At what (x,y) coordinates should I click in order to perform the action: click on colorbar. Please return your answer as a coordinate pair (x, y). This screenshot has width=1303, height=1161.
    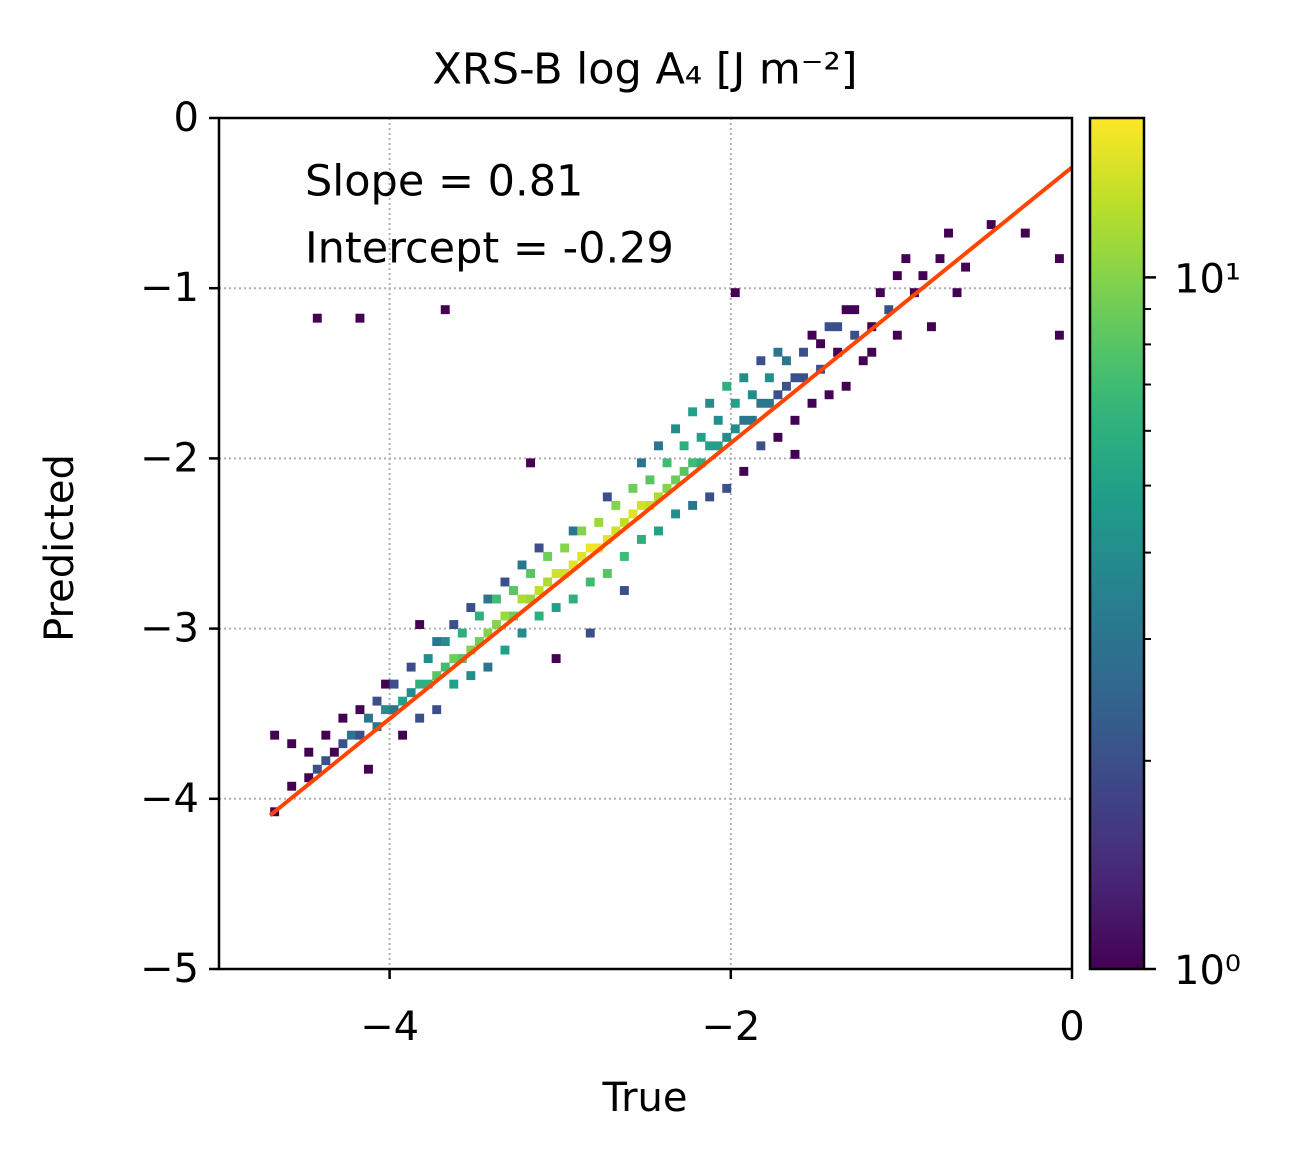
    Looking at the image, I should click on (1117, 543).